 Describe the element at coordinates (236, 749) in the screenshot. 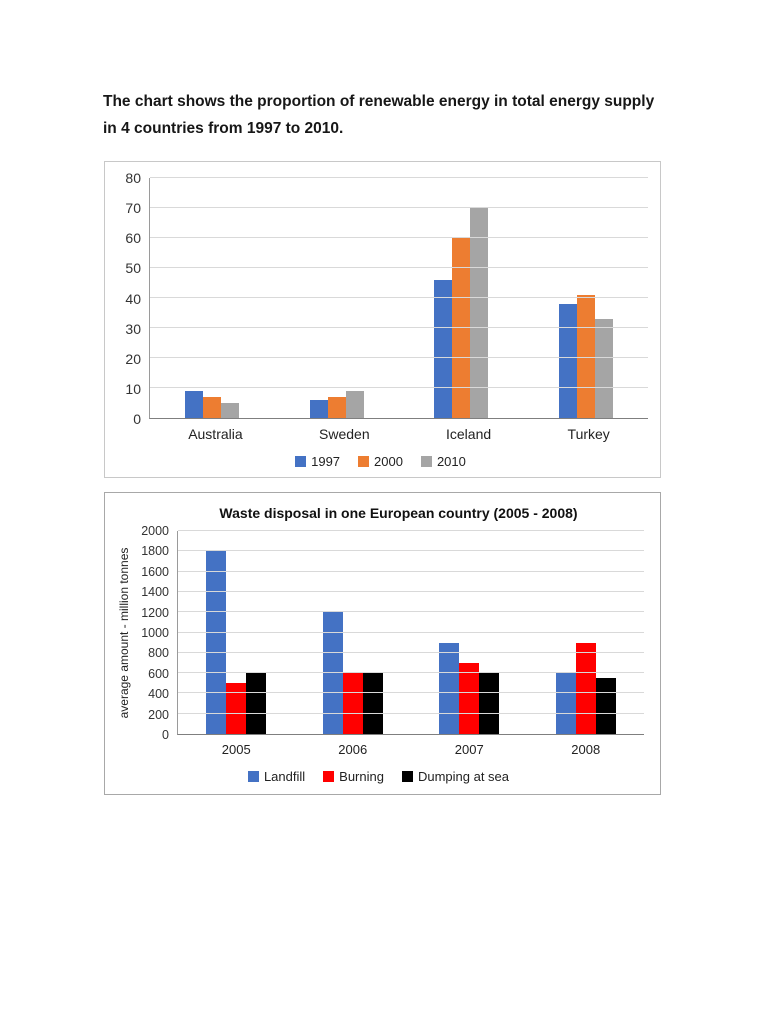

I see `x-tick-label: 2005` at that location.